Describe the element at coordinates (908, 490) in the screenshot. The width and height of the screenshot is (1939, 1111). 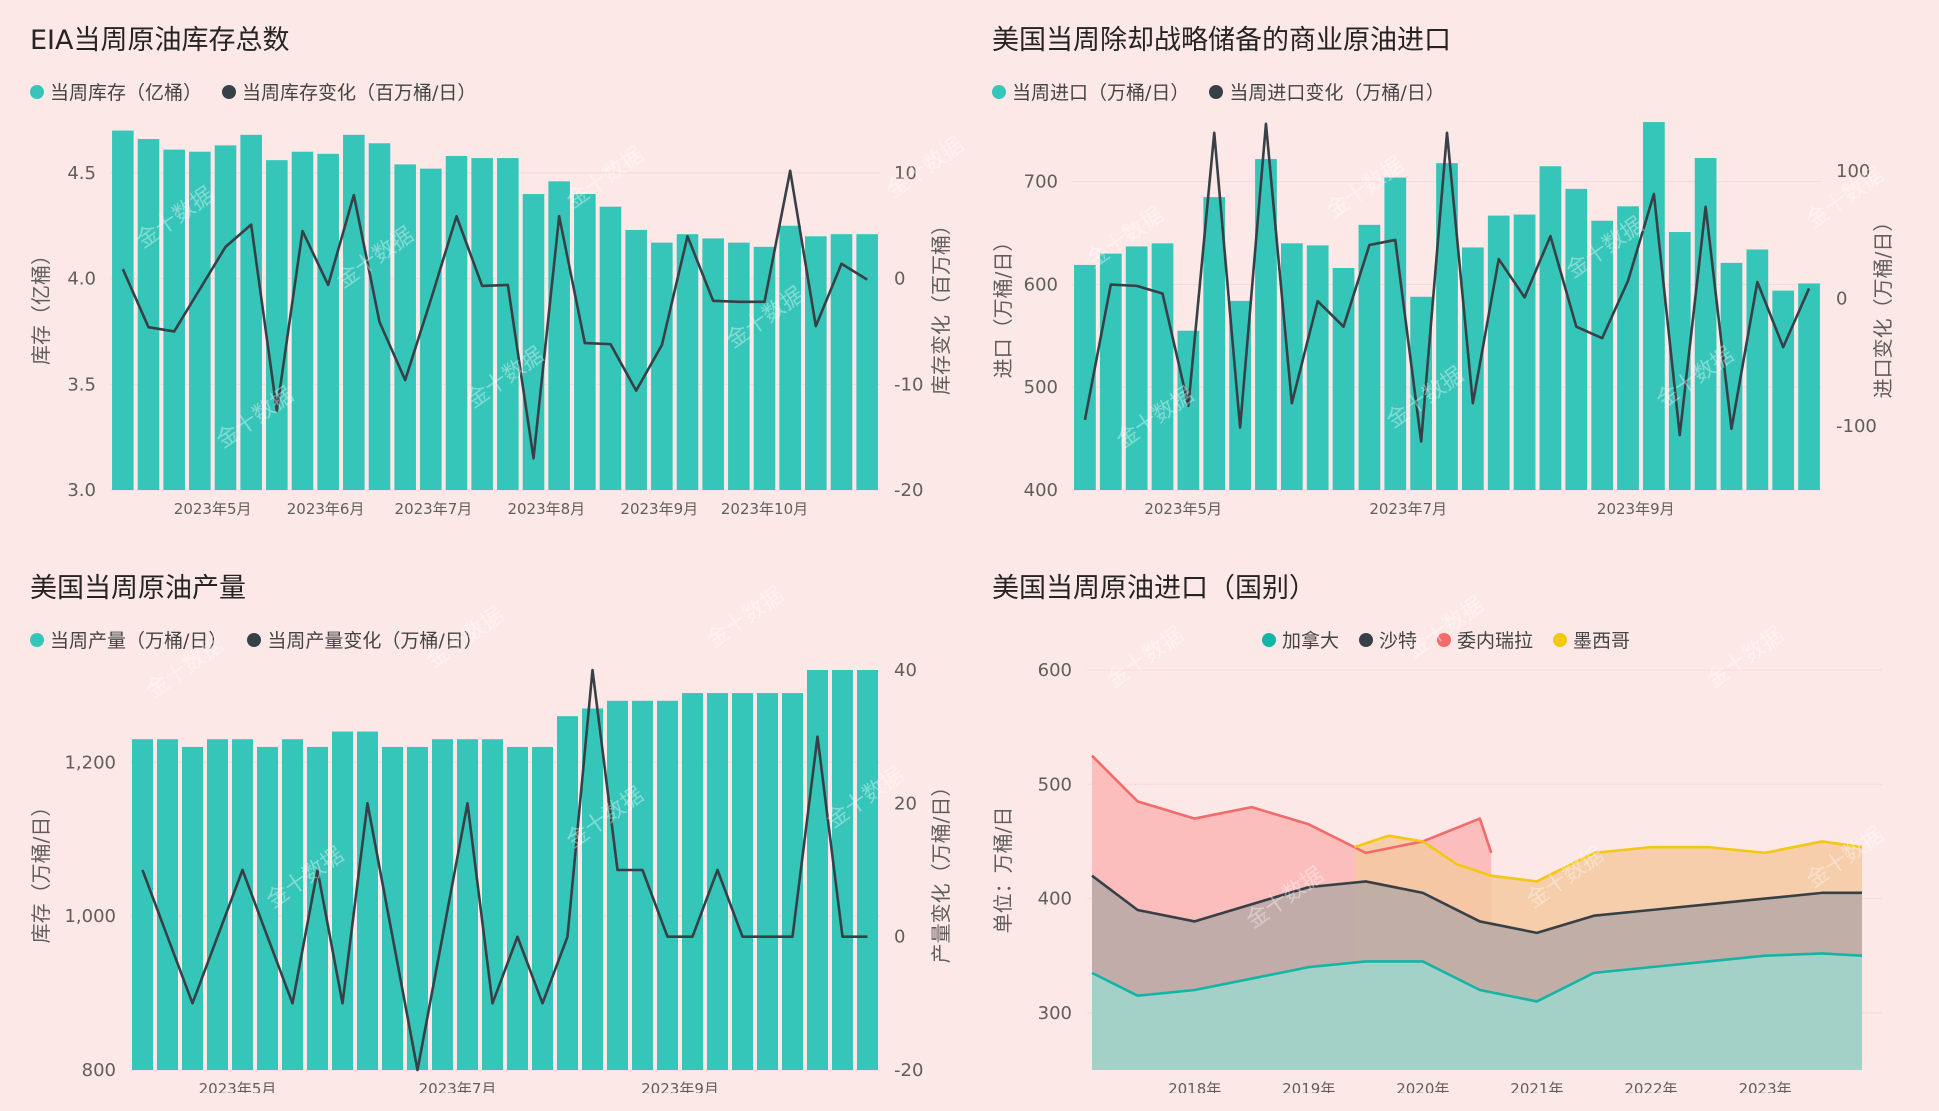
I see `y2-tick-label: -20` at that location.